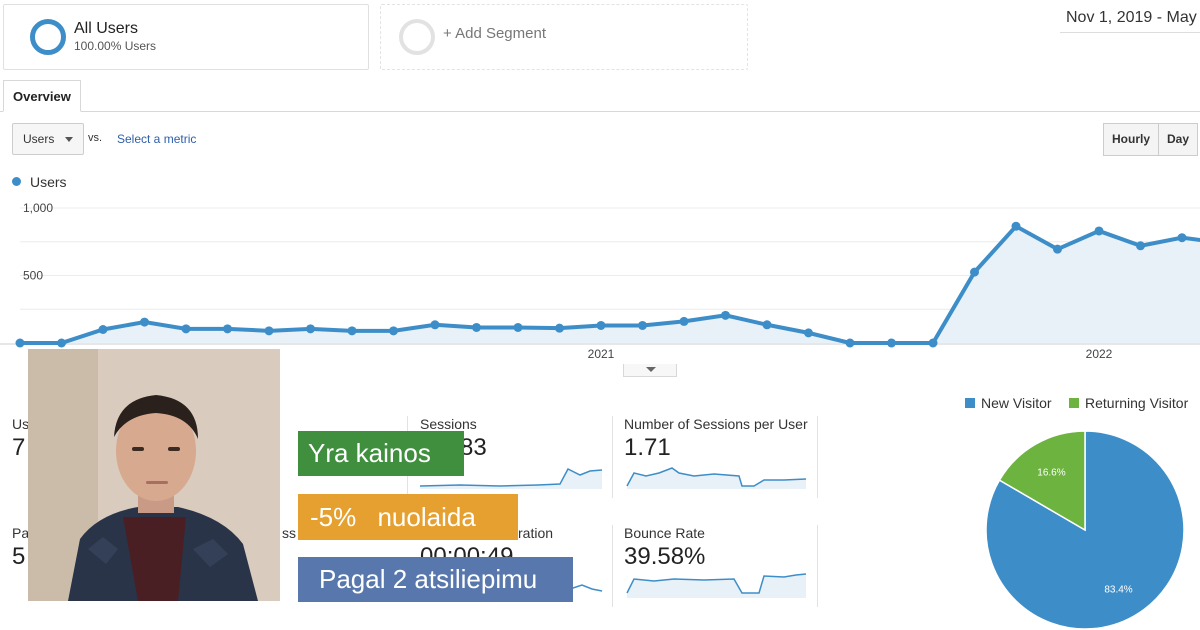  I want to click on segment-subtitle: 100.00% Users, so click(115, 46).